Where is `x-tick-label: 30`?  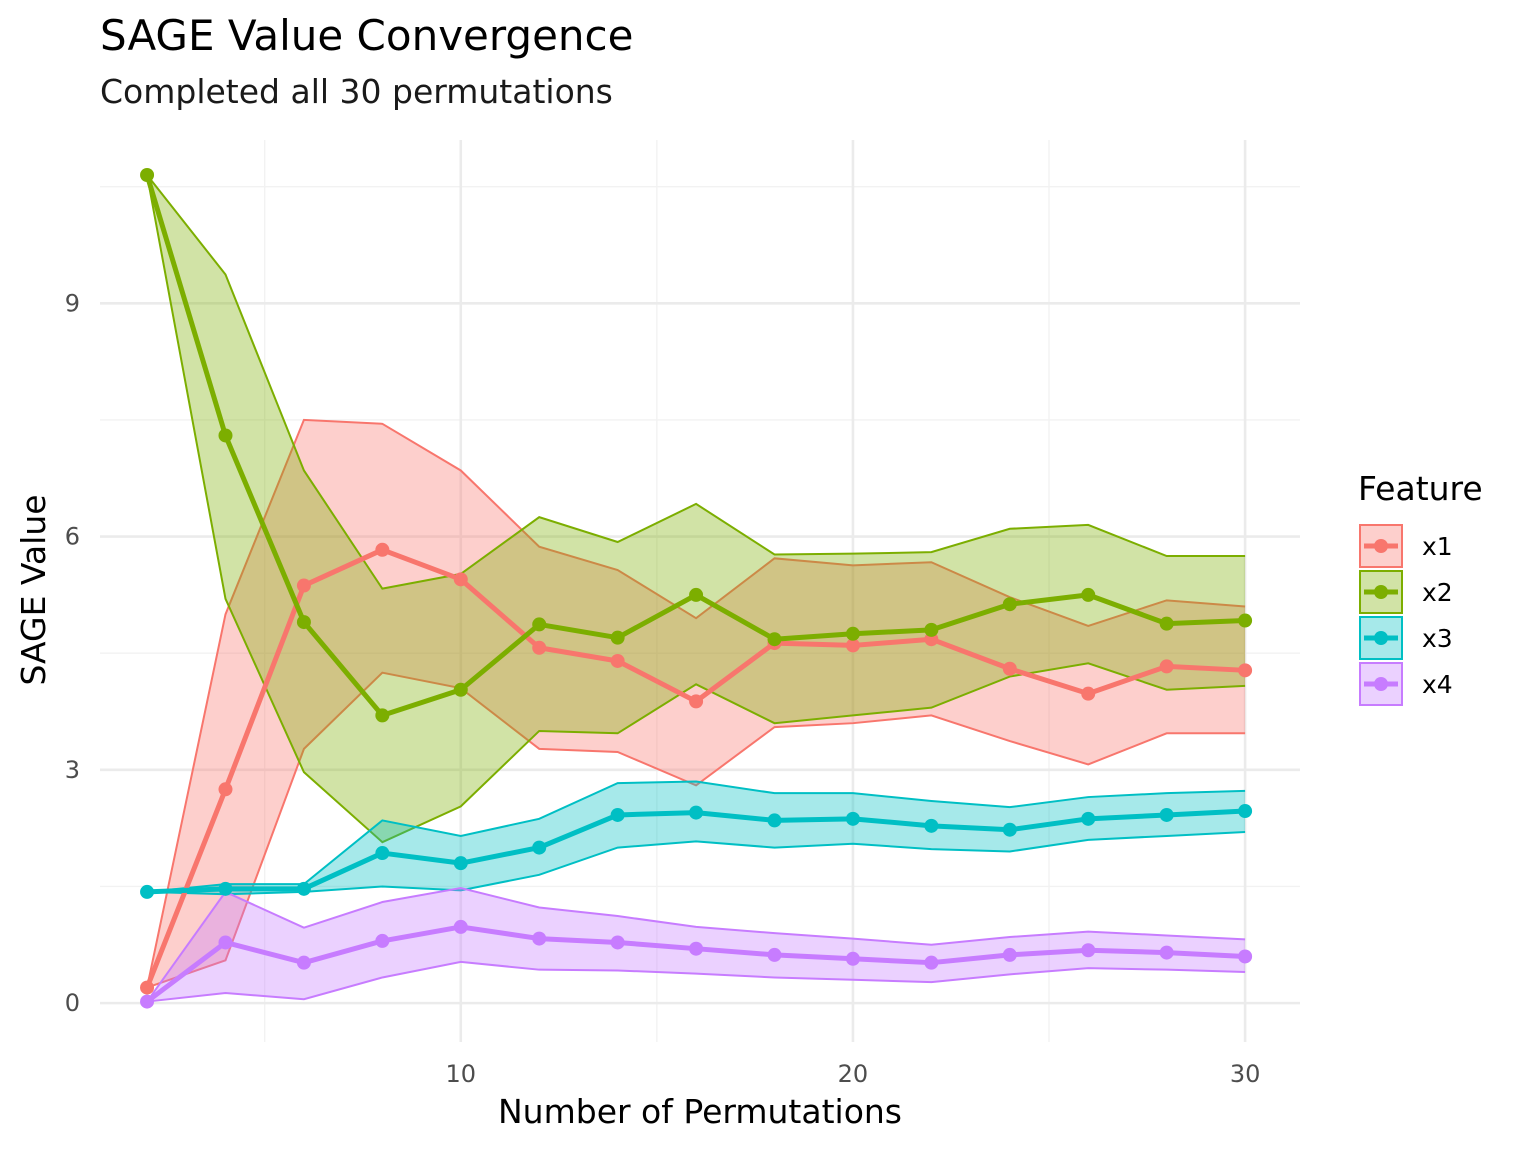 x-tick-label: 30 is located at coordinates (1245, 1074).